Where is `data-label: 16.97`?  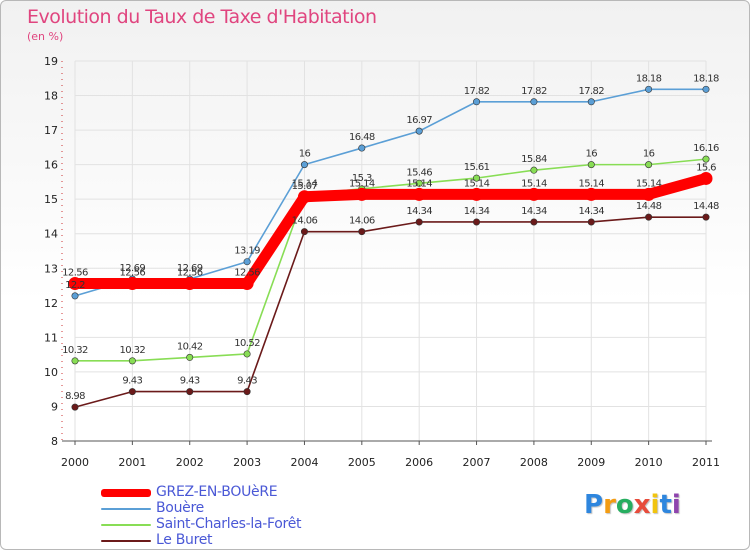
data-label: 16.97 is located at coordinates (419, 120).